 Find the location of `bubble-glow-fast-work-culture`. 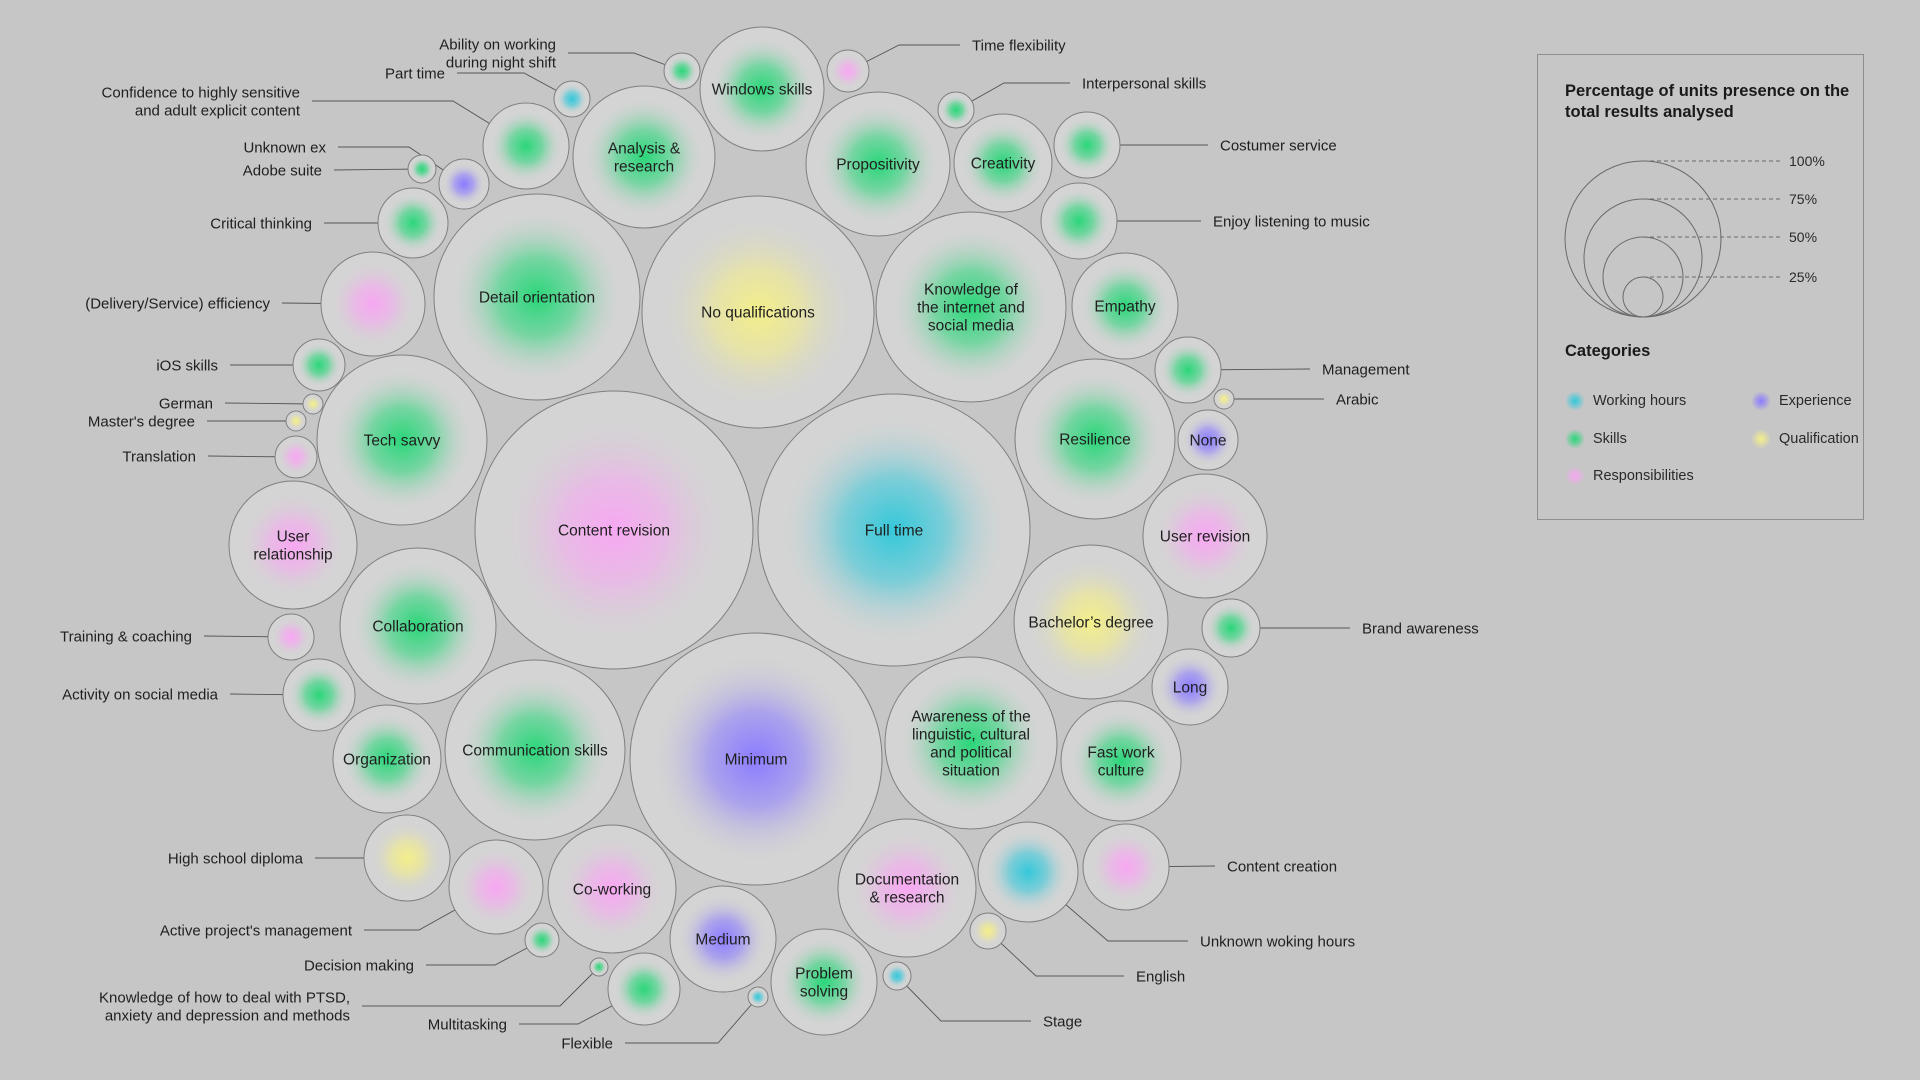

bubble-glow-fast-work-culture is located at coordinates (1121, 761).